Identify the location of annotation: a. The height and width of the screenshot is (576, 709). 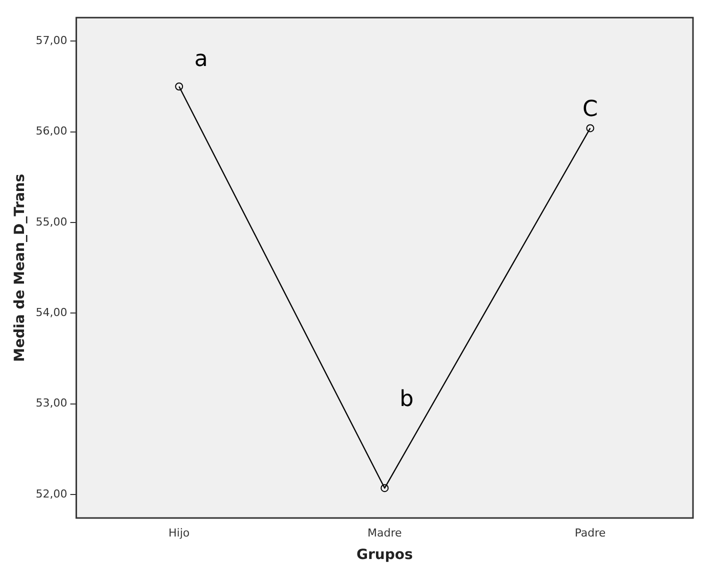
(201, 59).